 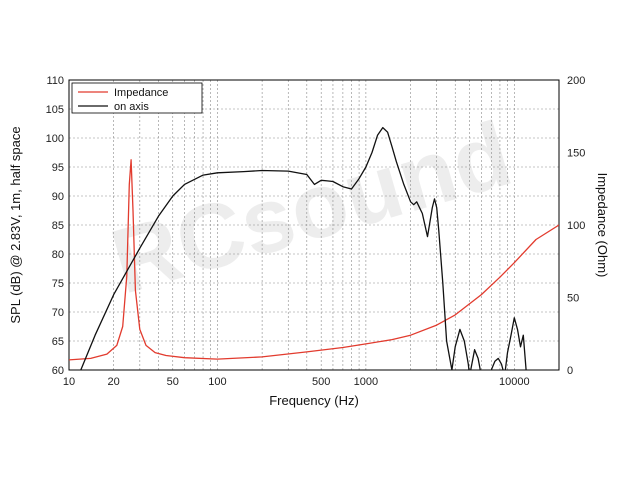 What do you see at coordinates (58, 168) in the screenshot?
I see `y-tick-label: 95` at bounding box center [58, 168].